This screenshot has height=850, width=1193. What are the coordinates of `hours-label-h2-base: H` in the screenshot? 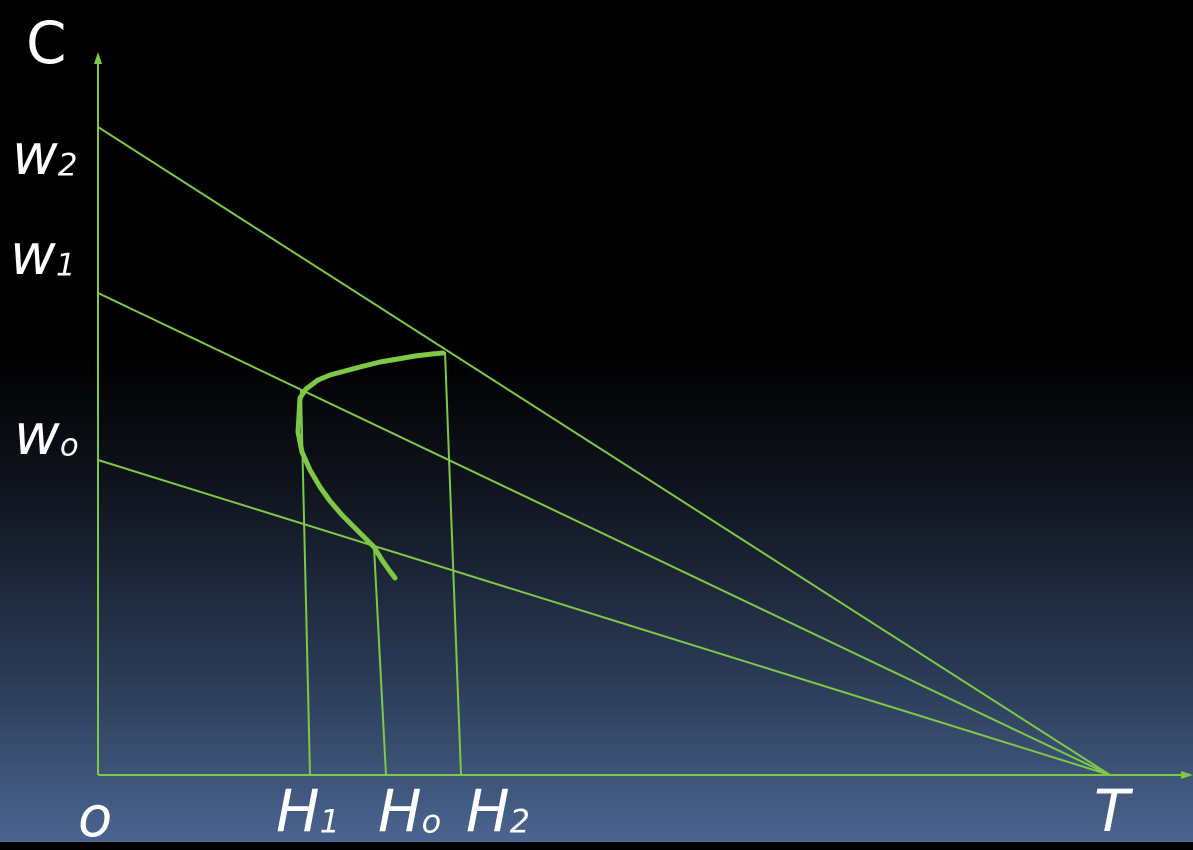 It's located at (488, 811).